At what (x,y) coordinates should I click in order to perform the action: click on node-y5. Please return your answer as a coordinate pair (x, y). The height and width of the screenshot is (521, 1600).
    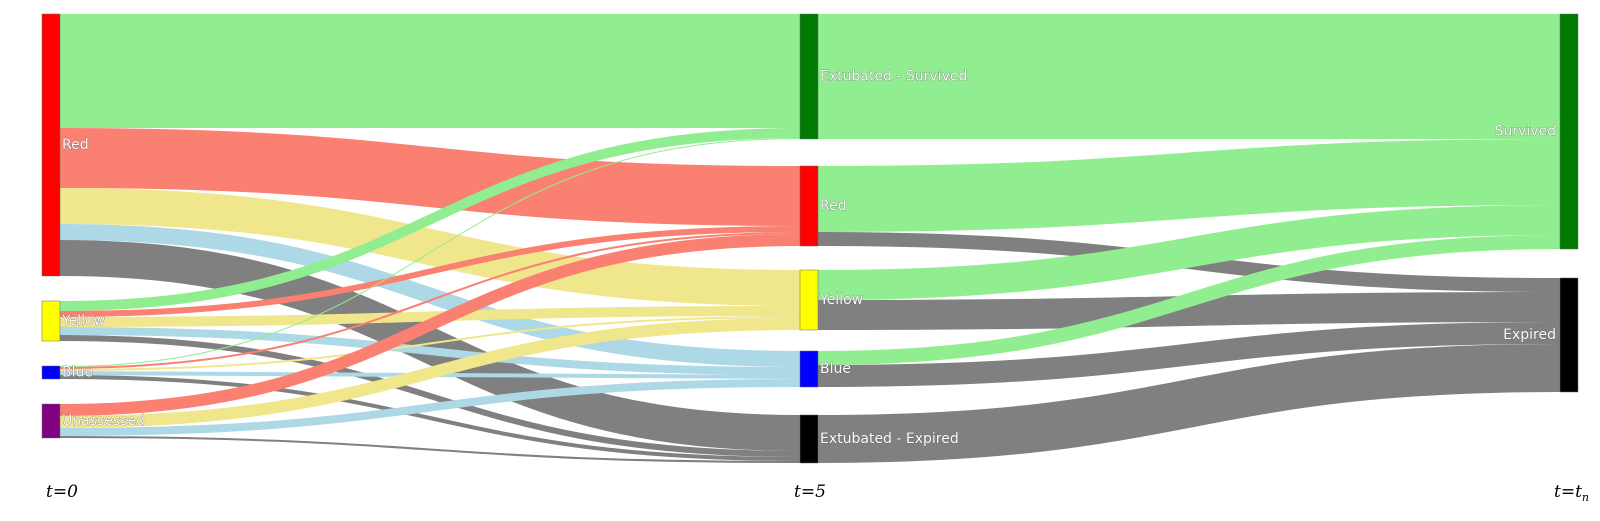
    Looking at the image, I should click on (809, 300).